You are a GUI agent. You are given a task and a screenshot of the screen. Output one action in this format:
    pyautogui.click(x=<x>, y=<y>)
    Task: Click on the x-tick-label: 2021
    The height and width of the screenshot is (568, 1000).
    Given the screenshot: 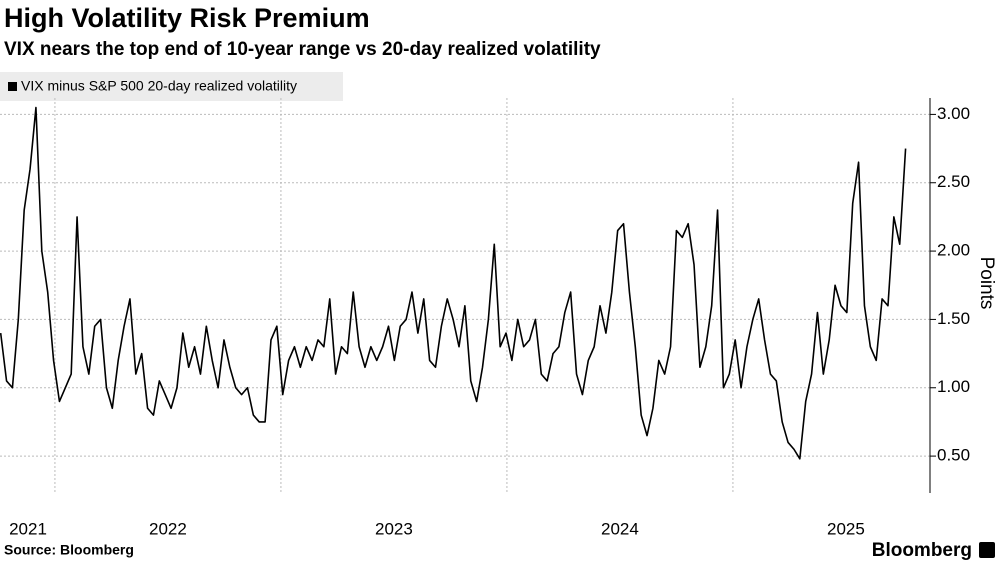 What is the action you would take?
    pyautogui.click(x=28, y=528)
    